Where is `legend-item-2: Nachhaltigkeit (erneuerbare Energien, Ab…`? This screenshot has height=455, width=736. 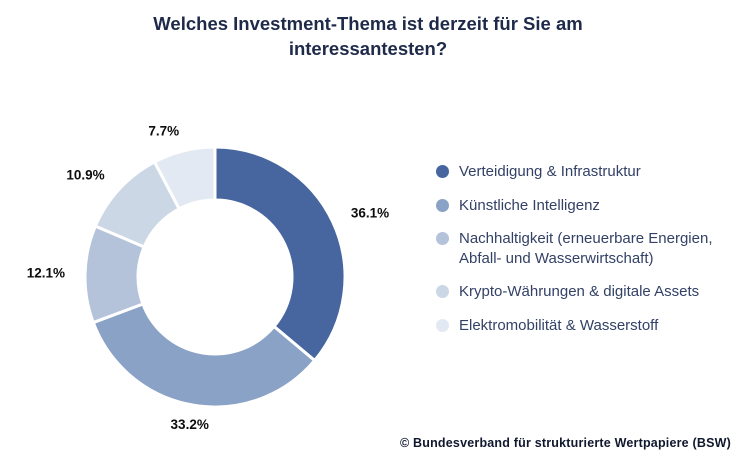
legend-item-2: Nachhaltigkeit (erneuerbare Energien, Ab… is located at coordinates (582, 248).